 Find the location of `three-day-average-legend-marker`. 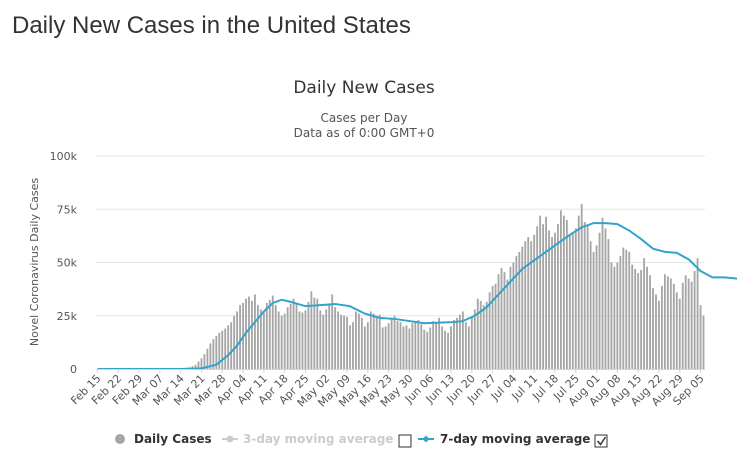

three-day-average-legend-marker is located at coordinates (230, 439).